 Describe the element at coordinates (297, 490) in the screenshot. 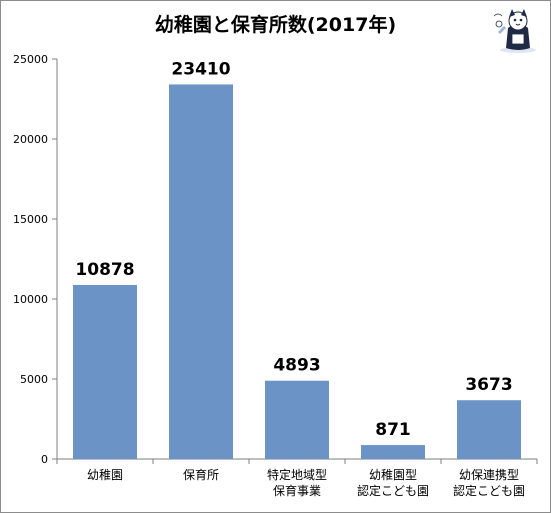

I see `x-tick-label: 保育事業` at that location.